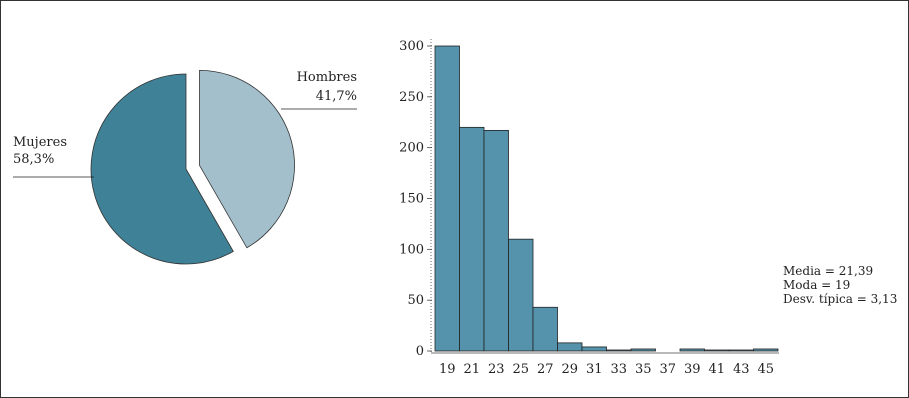  I want to click on y-tick-label: 300, so click(411, 46).